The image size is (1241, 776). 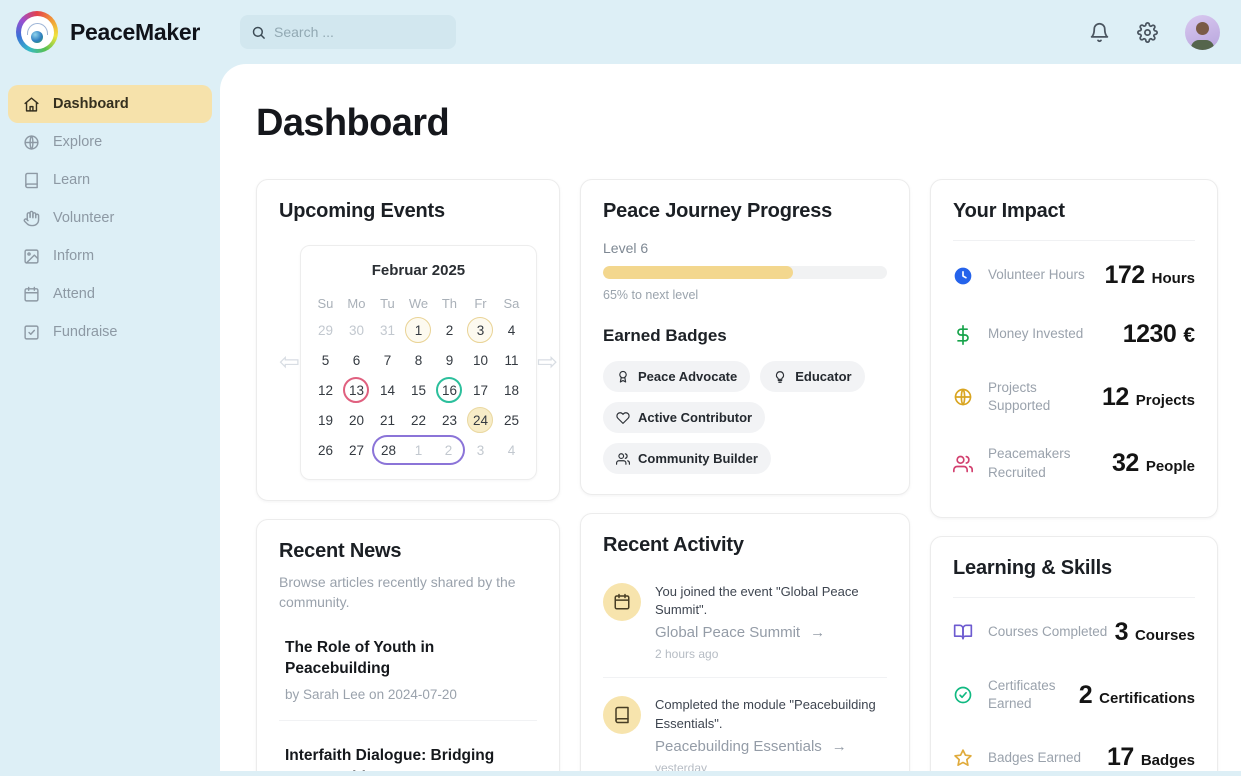 I want to click on badge-peace-advocate: Peace Advocate, so click(x=677, y=376).